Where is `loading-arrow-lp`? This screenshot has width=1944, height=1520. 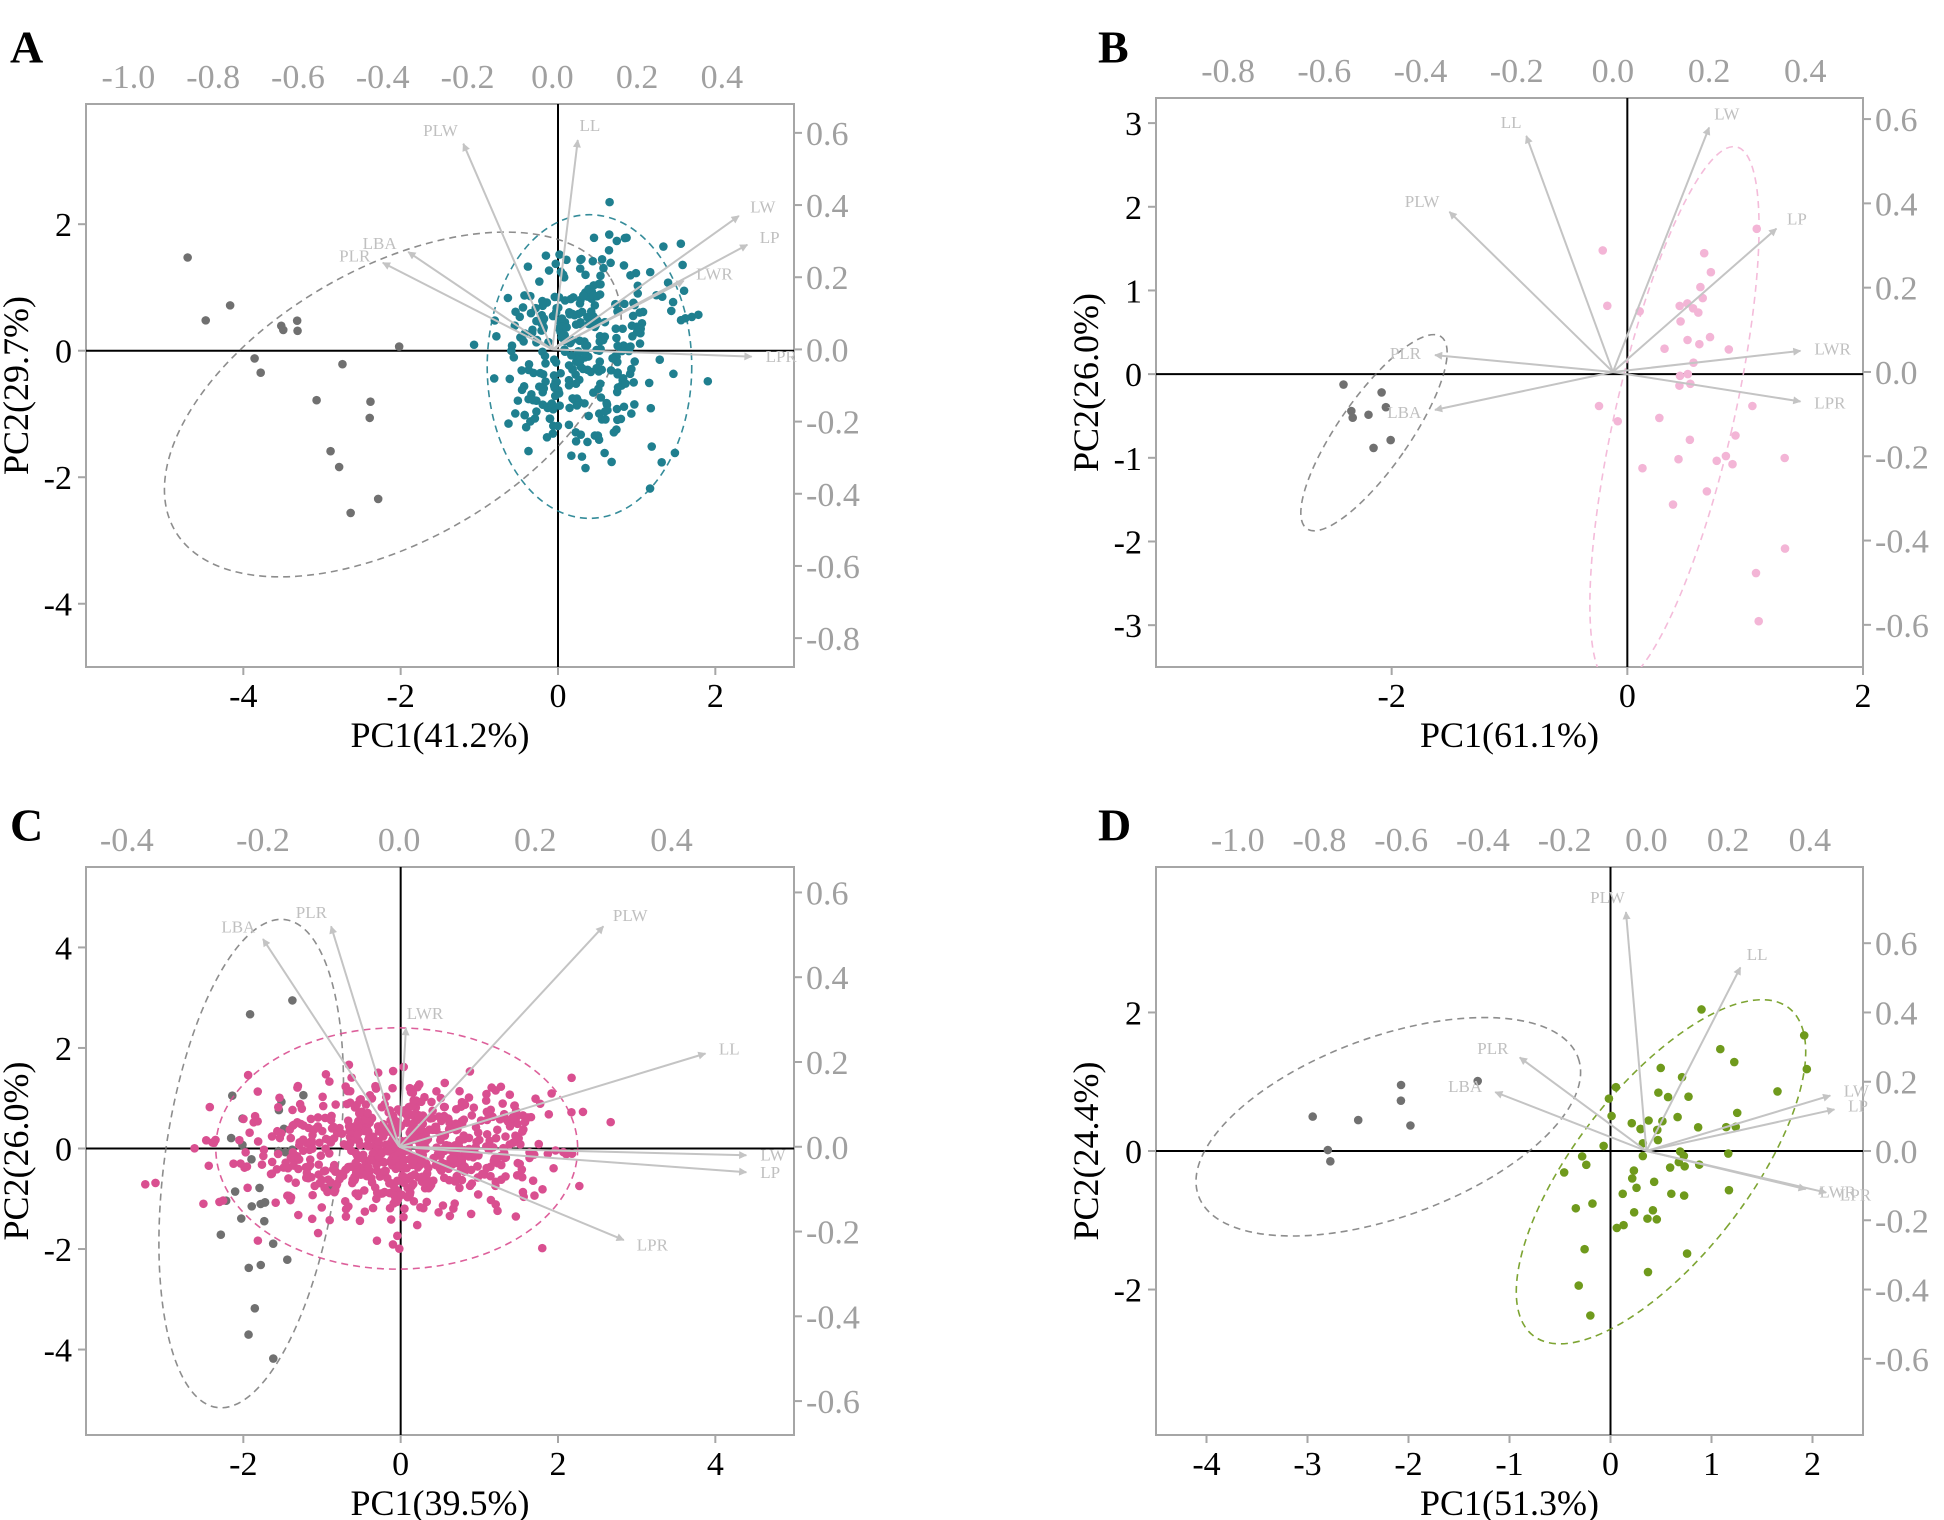 loading-arrow-lp is located at coordinates (573, 1160).